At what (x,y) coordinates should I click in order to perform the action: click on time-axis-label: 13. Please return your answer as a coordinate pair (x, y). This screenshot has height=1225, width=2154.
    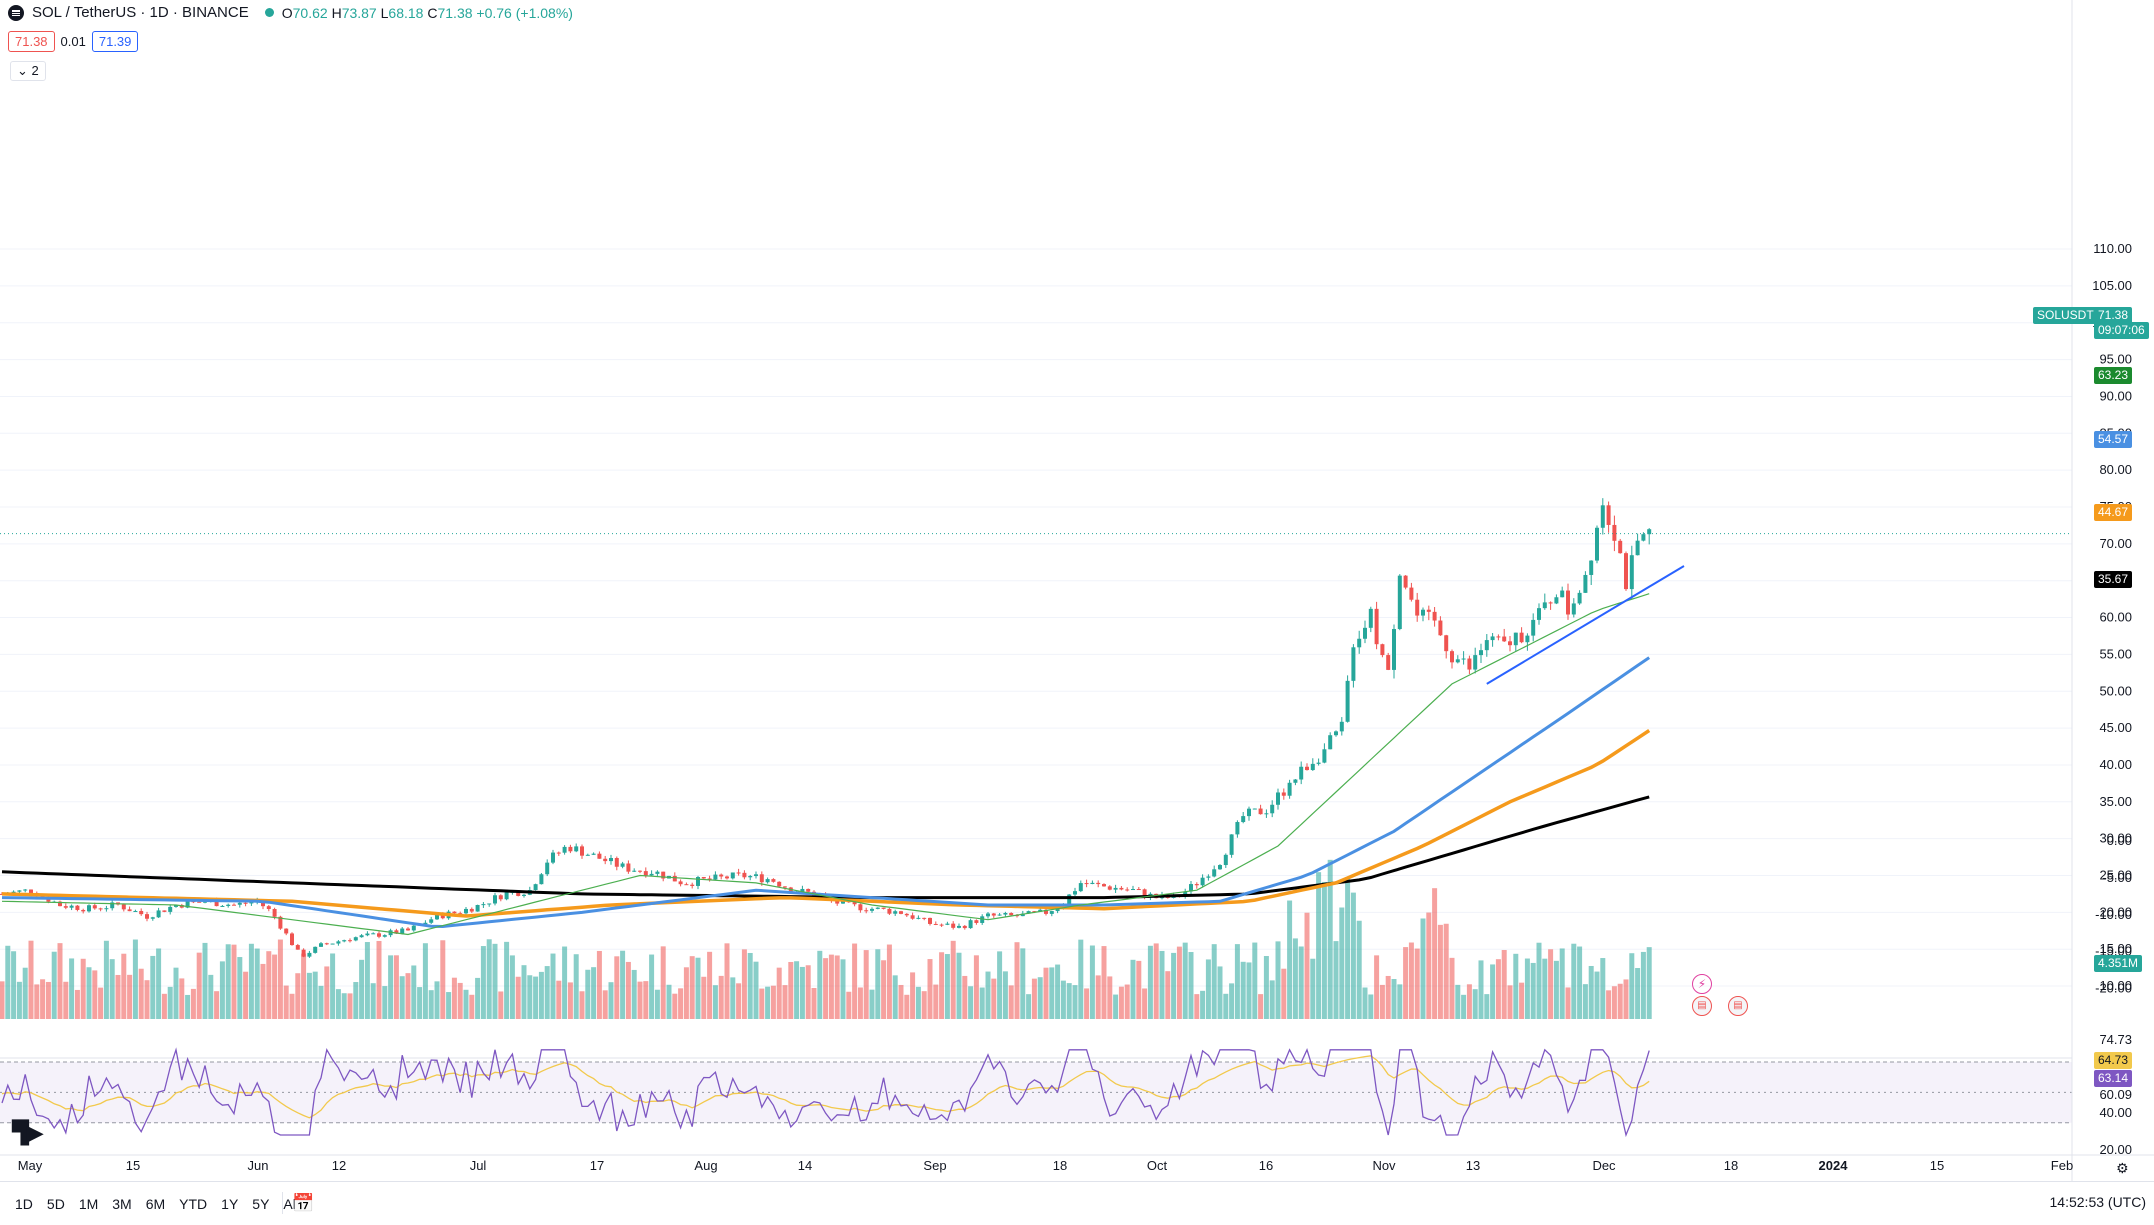
    Looking at the image, I should click on (1473, 1165).